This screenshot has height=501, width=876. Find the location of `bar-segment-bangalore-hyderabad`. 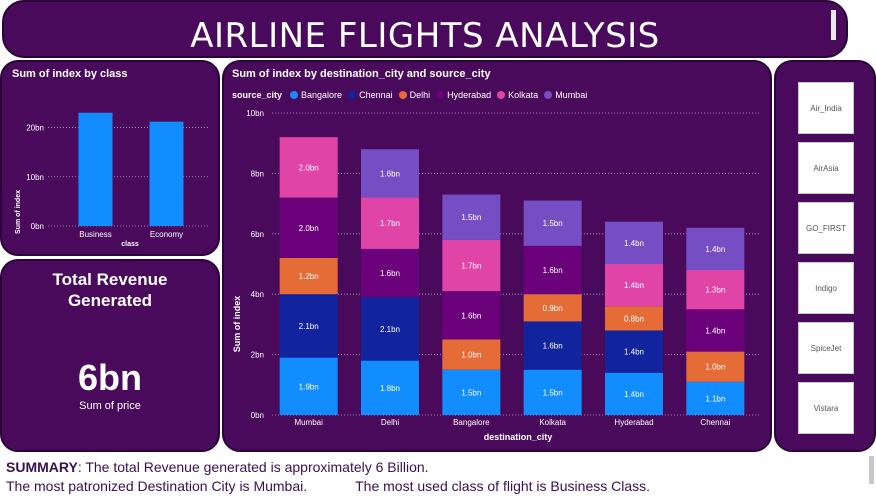

bar-segment-bangalore-hyderabad is located at coordinates (471, 315).